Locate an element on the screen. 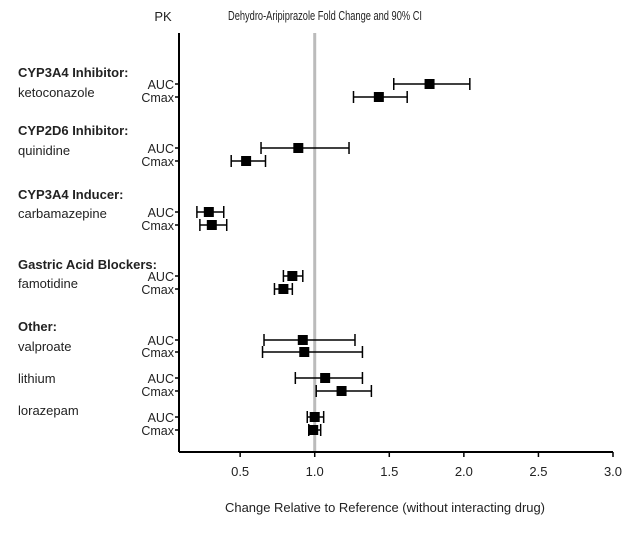  drug-name: lorazepam is located at coordinates (48, 410).